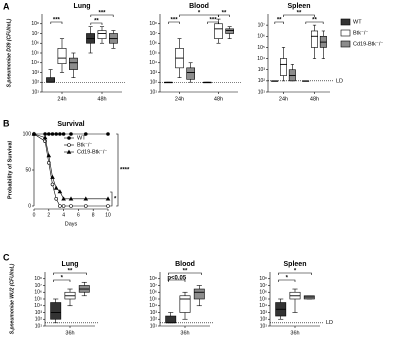 The width and height of the screenshot is (400, 348). I want to click on panel-label: C, so click(6, 257).